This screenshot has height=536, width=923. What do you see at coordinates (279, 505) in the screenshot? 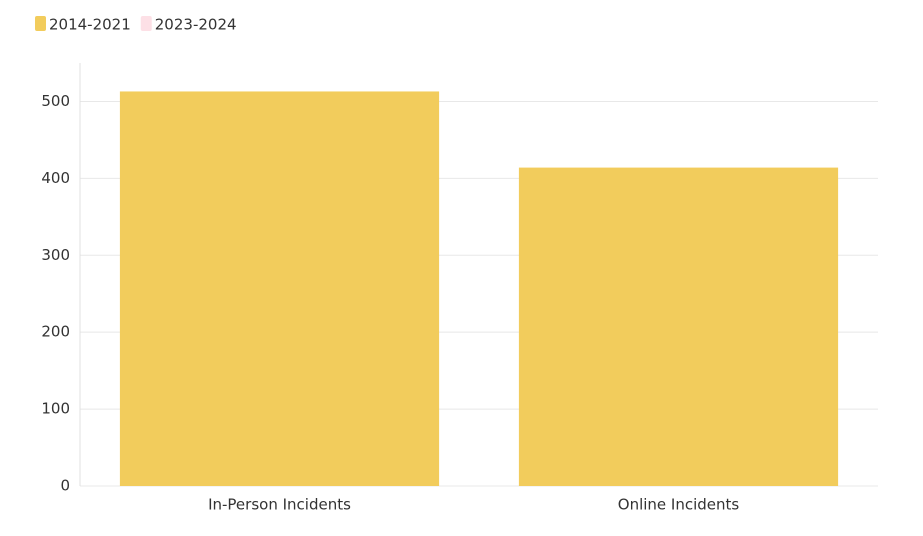
I see `x-tick-label: In-Person Incidents` at bounding box center [279, 505].